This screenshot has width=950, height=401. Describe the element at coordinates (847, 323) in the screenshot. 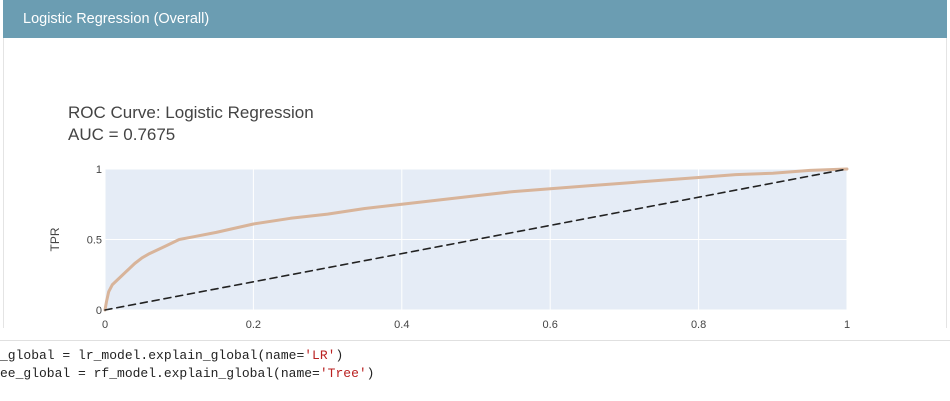

I see `x-tick-label: 1` at that location.